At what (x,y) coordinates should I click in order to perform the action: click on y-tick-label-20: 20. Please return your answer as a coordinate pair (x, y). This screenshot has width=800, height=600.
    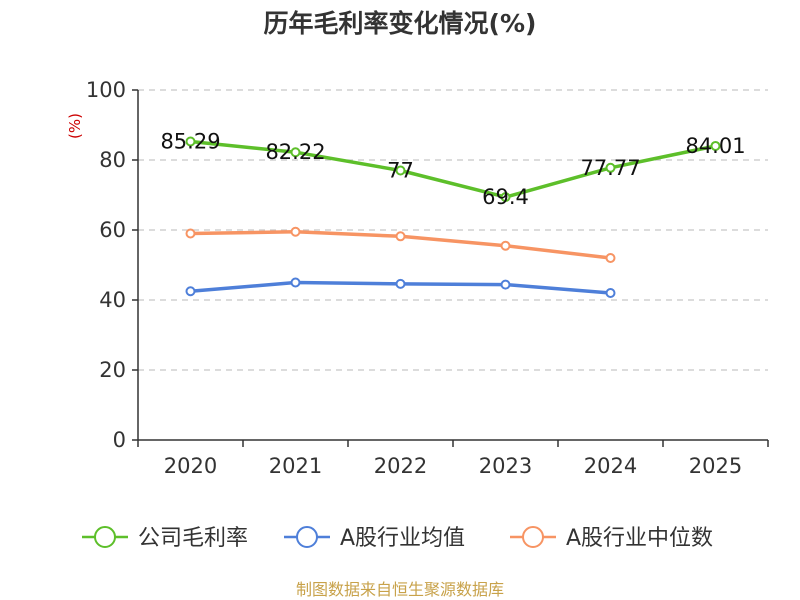
    Looking at the image, I should click on (112, 370).